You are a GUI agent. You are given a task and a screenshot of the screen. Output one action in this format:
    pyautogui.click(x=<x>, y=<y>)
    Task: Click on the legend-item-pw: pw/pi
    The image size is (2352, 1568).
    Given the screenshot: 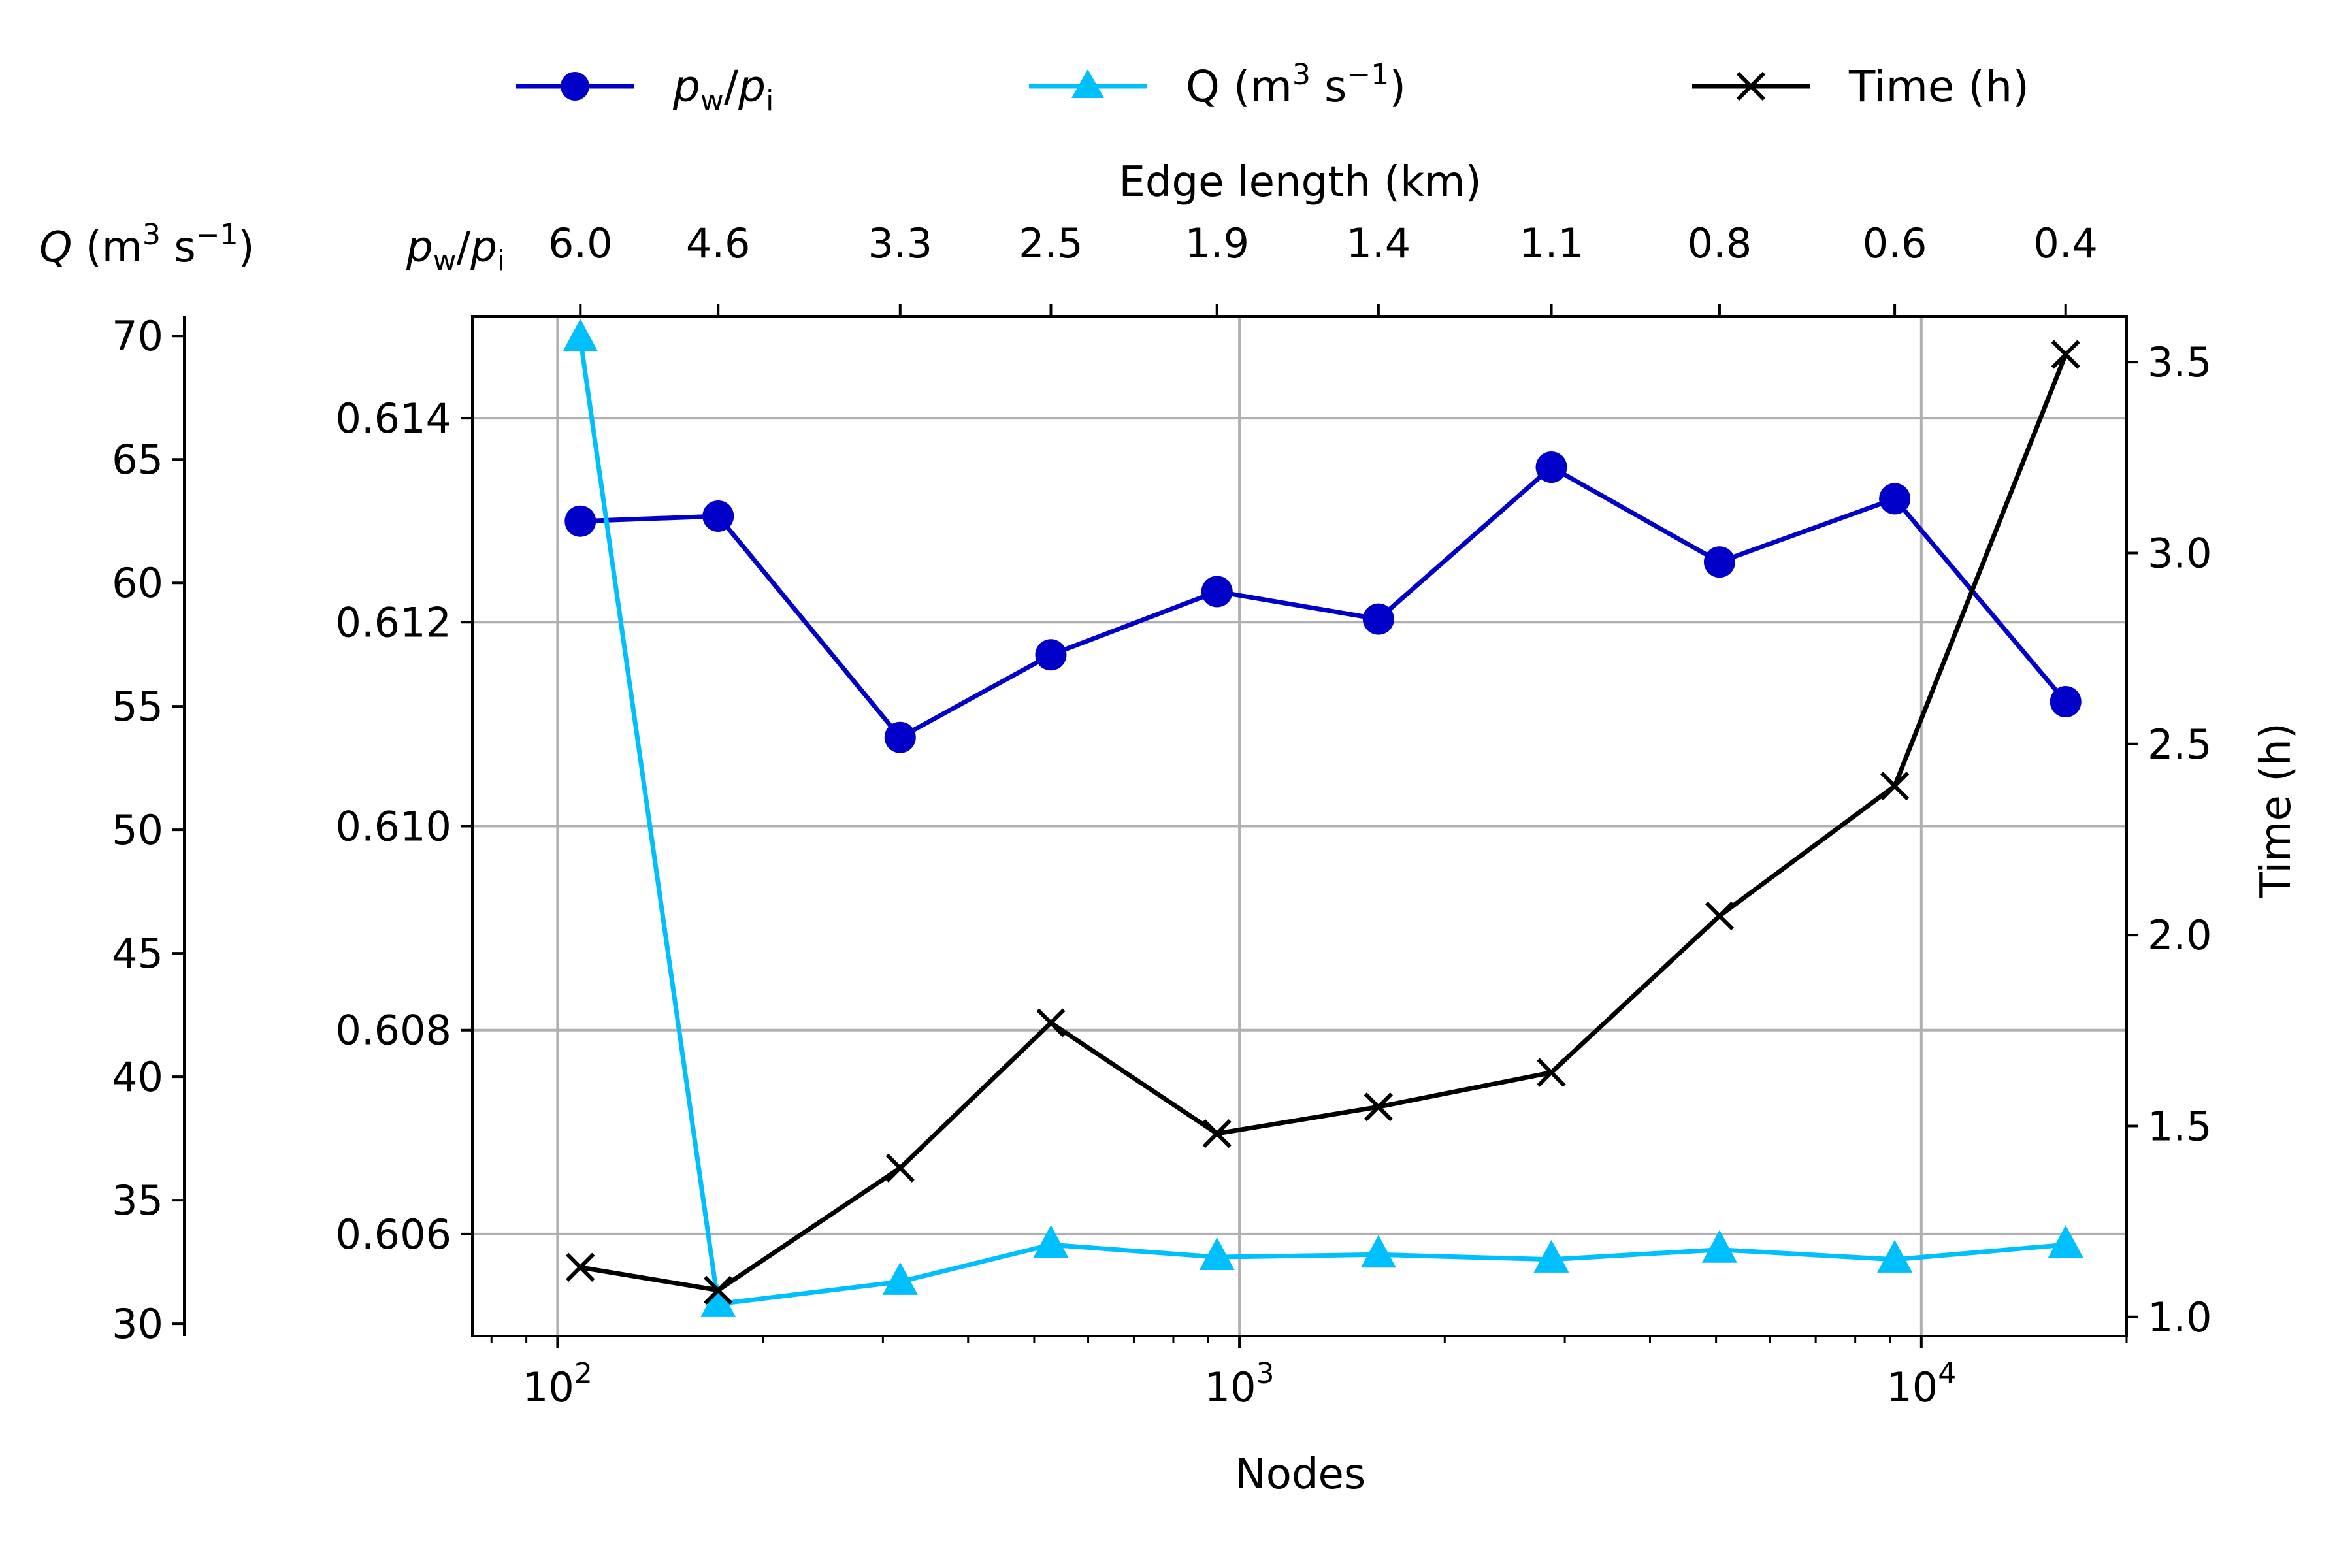 What is the action you would take?
    pyautogui.click(x=645, y=89)
    